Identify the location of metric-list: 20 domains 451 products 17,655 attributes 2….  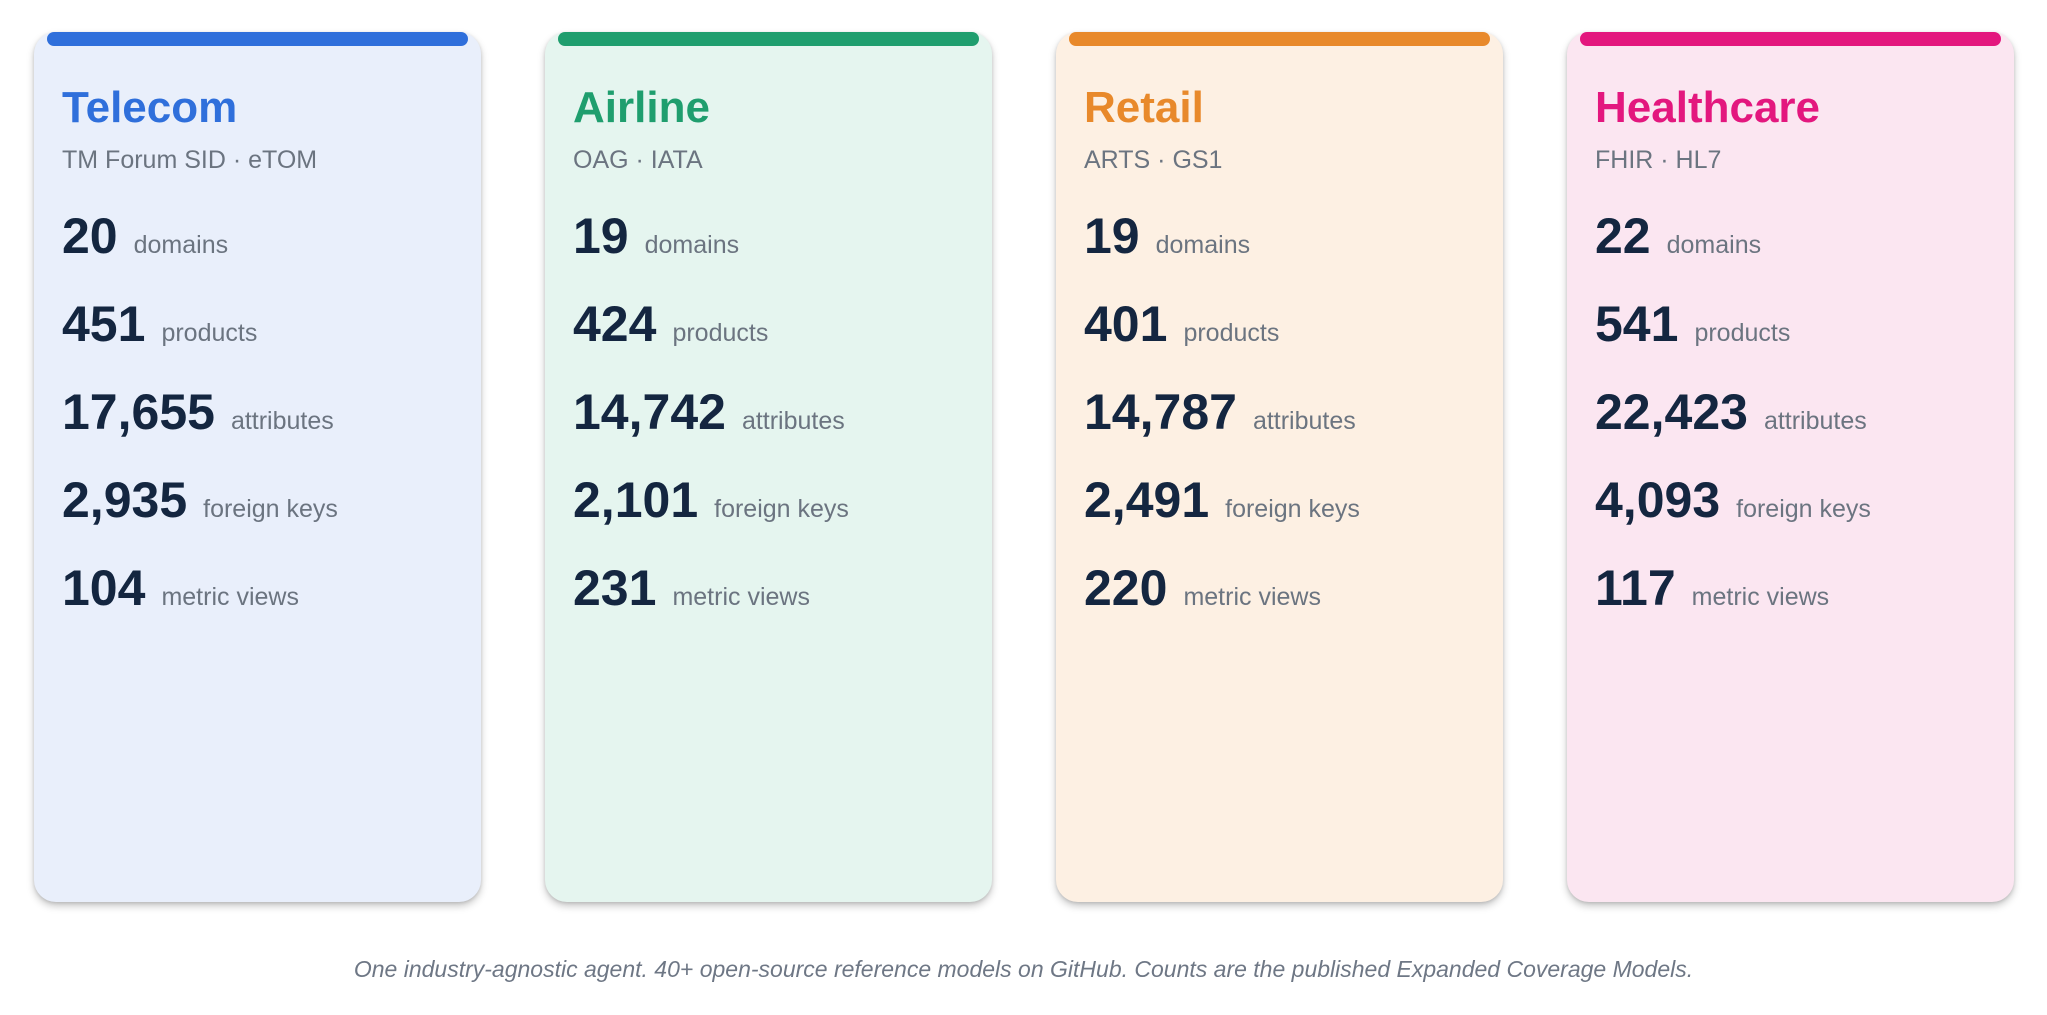
(257, 431).